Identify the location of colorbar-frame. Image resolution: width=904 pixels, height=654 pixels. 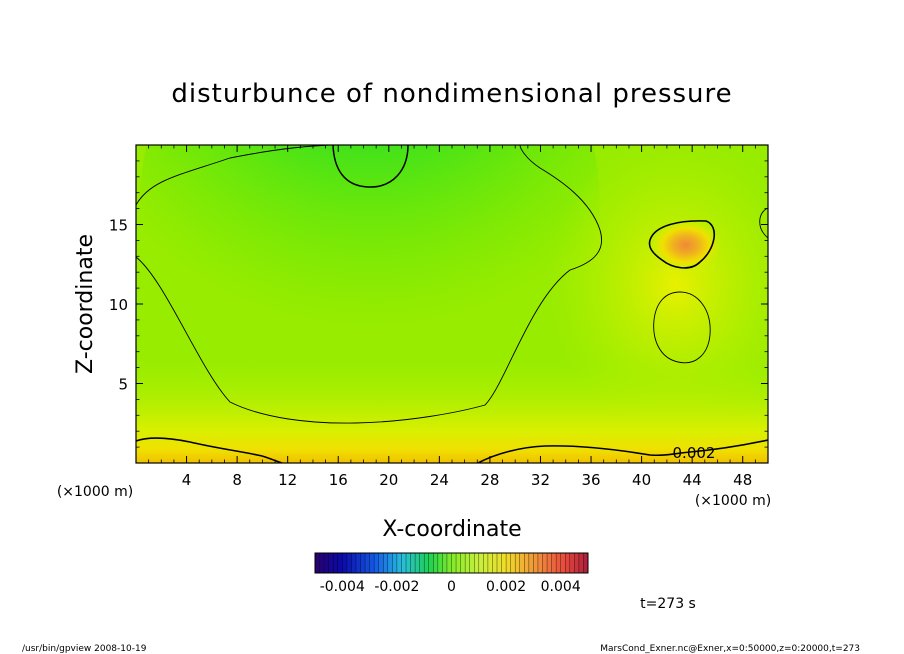
(451, 563).